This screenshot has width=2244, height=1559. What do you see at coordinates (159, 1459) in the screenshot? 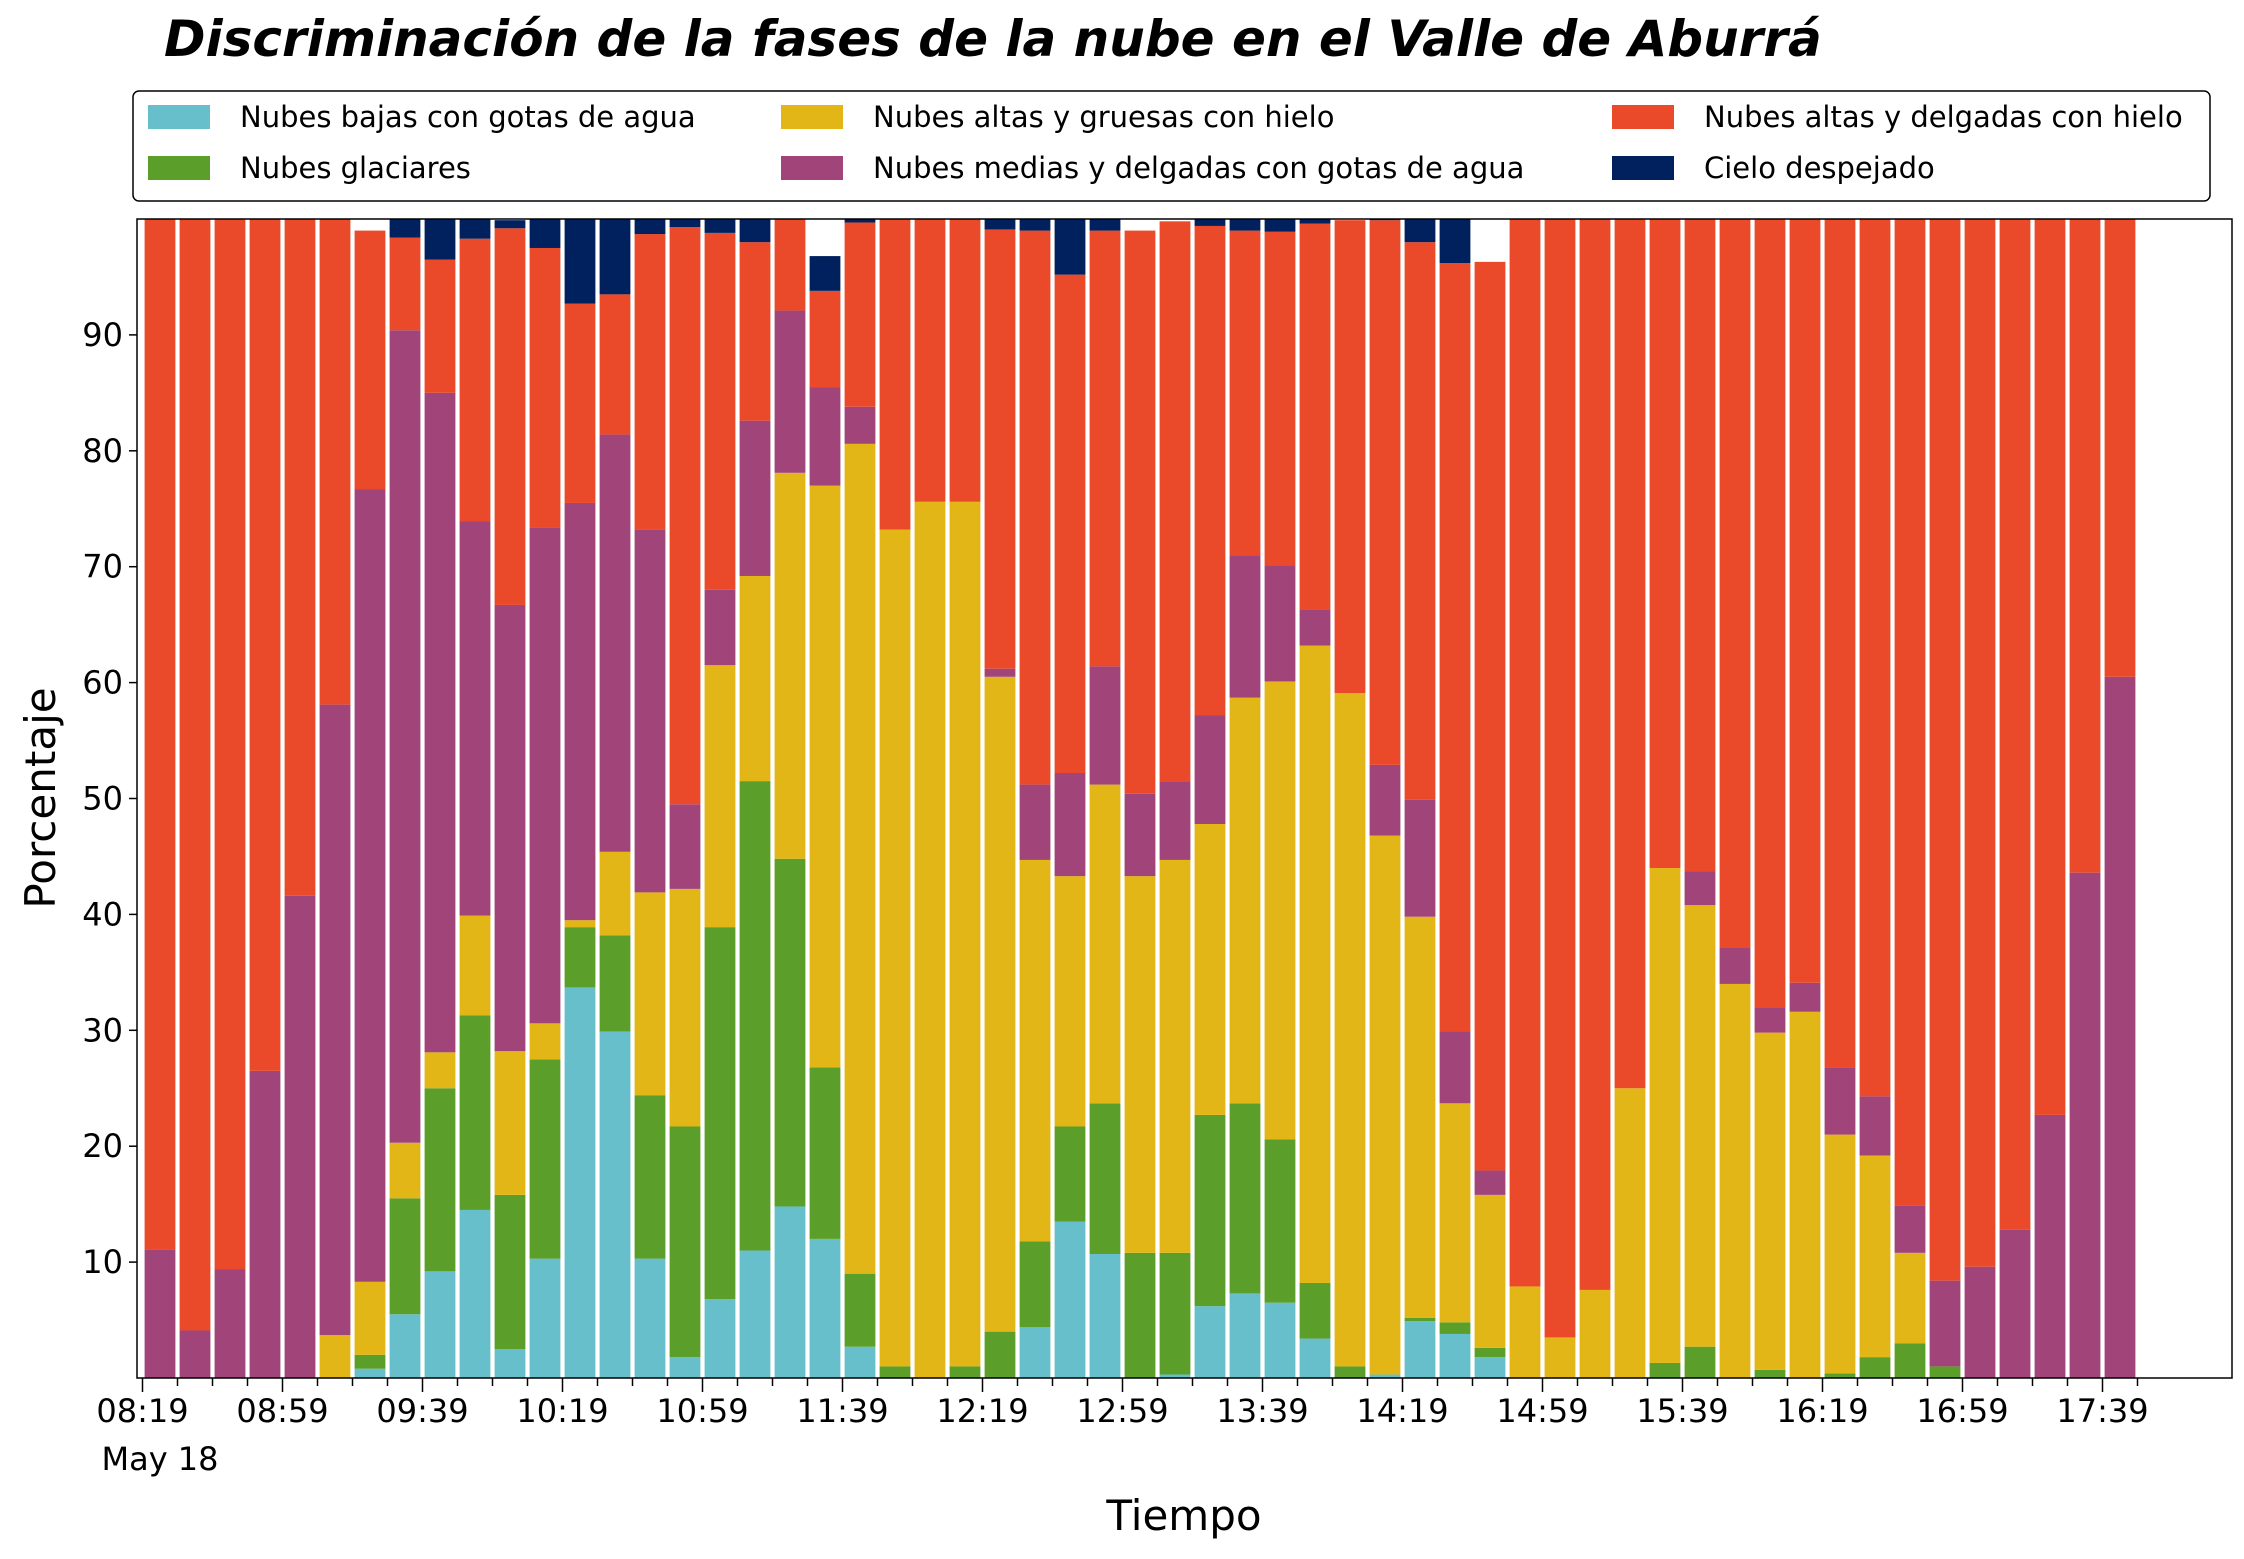
I see `x-date-label: May 18` at bounding box center [159, 1459].